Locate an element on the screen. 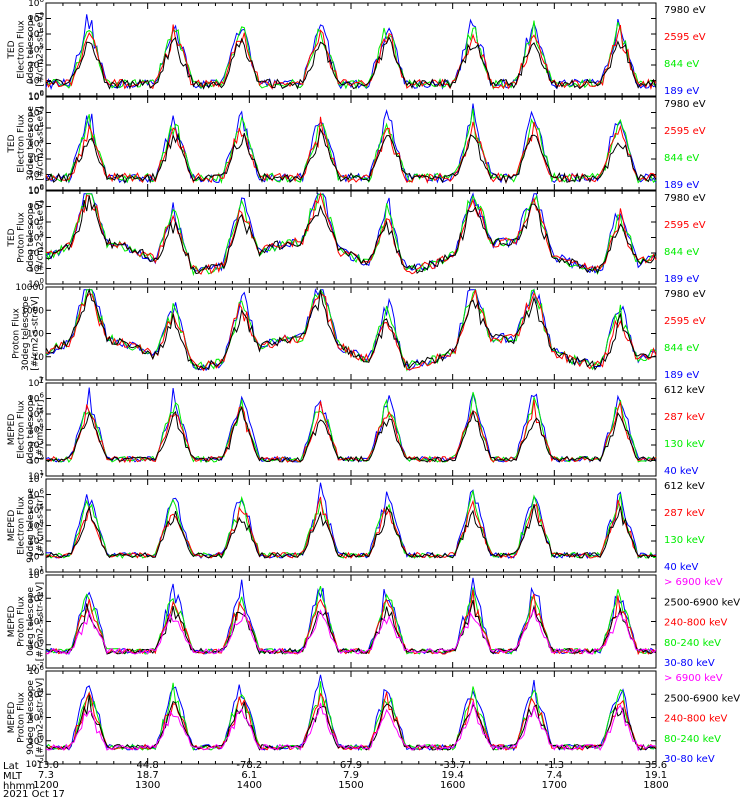 The image size is (750, 804). legend-entry: 40 keV is located at coordinates (681, 567).